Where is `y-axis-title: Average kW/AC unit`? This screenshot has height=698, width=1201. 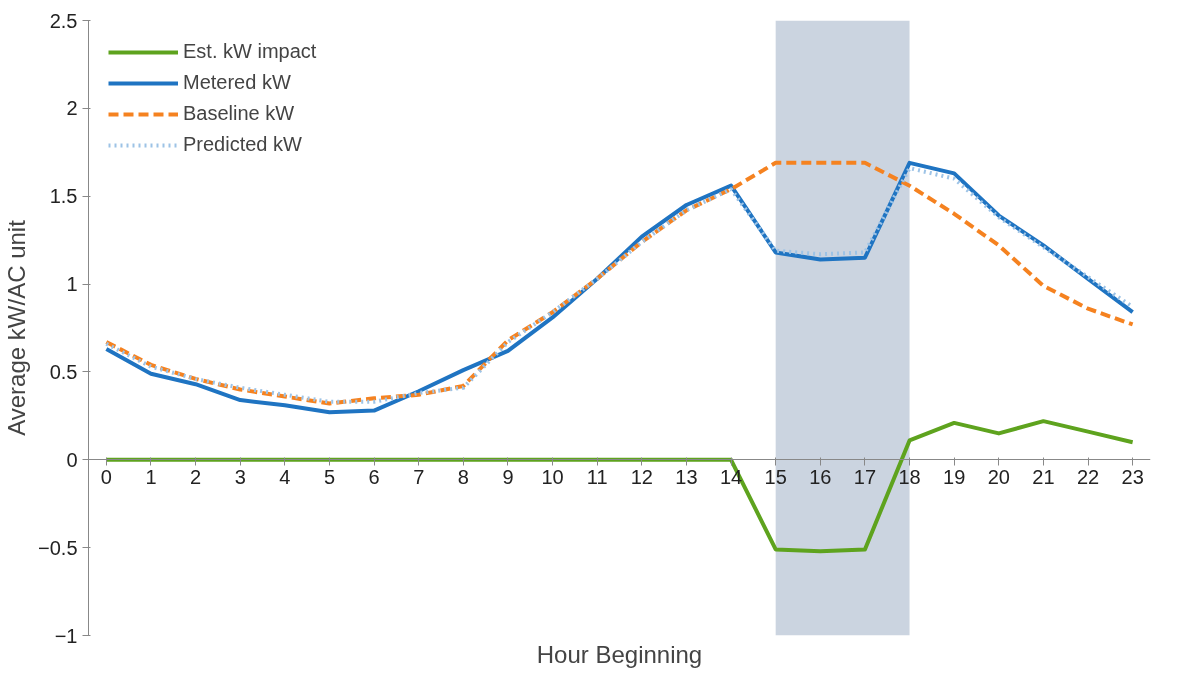
y-axis-title: Average kW/AC unit is located at coordinates (17, 327).